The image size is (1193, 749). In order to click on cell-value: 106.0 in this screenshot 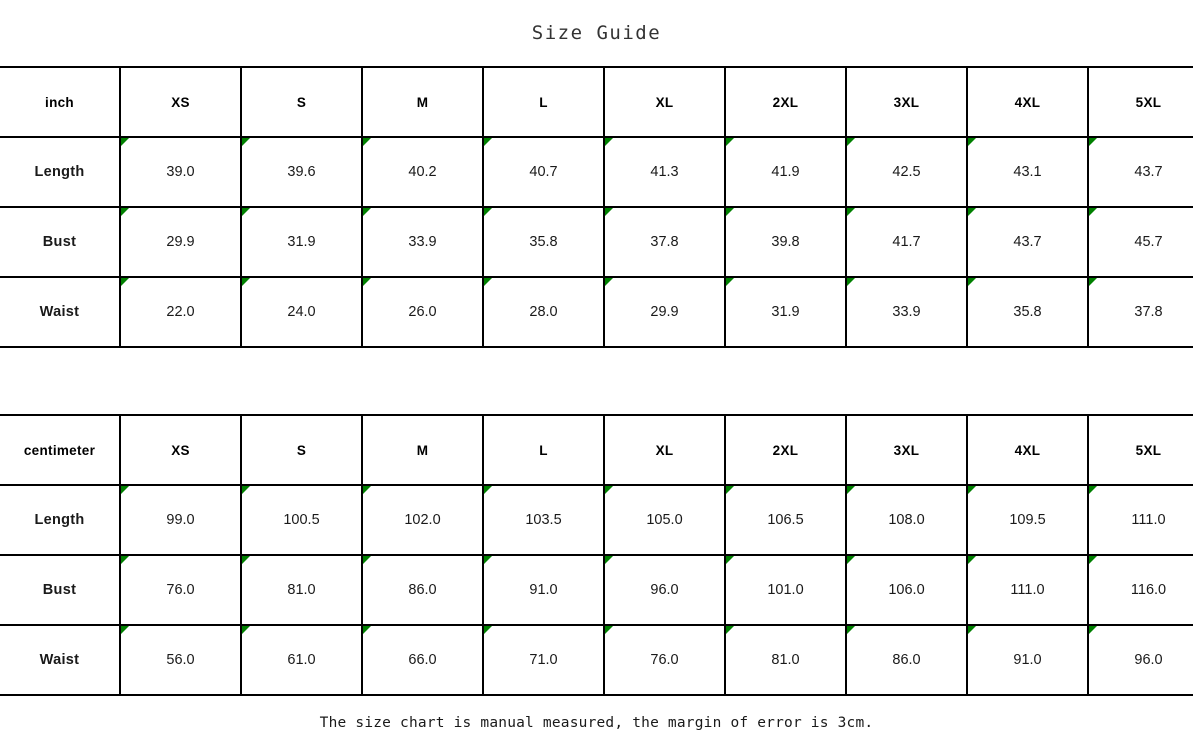, I will do `click(906, 590)`.